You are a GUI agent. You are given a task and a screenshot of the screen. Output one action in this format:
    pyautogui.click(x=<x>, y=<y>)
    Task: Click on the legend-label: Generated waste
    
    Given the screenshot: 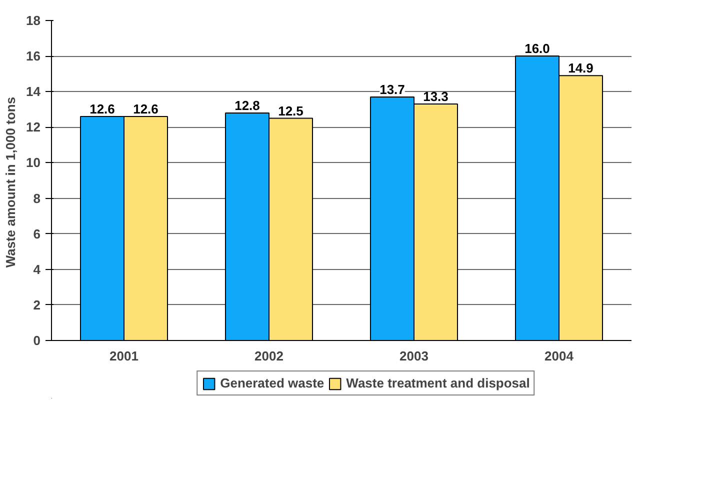 What is the action you would take?
    pyautogui.click(x=272, y=383)
    